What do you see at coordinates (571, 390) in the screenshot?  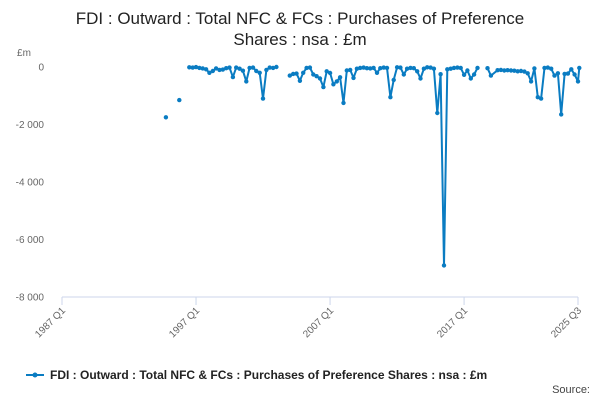 I see `source-label: Source:` at bounding box center [571, 390].